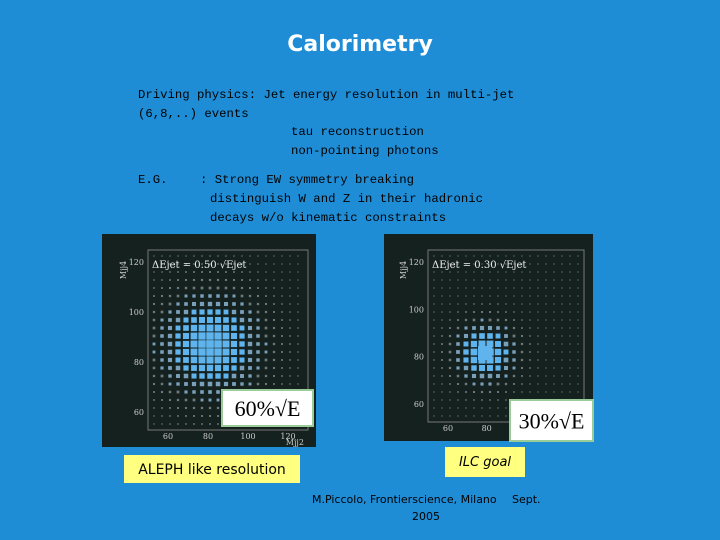  I want to click on formula-box, so click(267, 408).